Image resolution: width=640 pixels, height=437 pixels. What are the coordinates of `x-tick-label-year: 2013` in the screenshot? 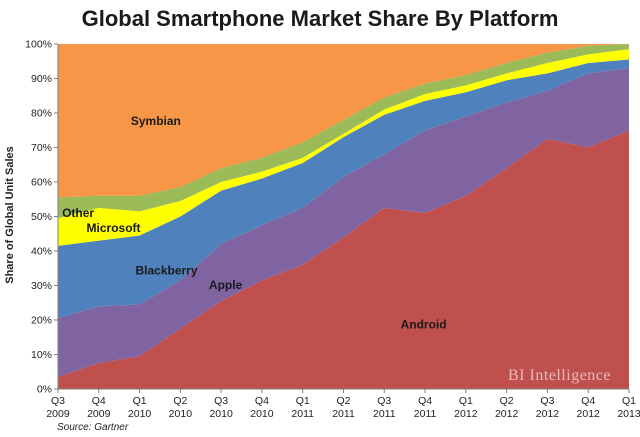 It's located at (628, 414).